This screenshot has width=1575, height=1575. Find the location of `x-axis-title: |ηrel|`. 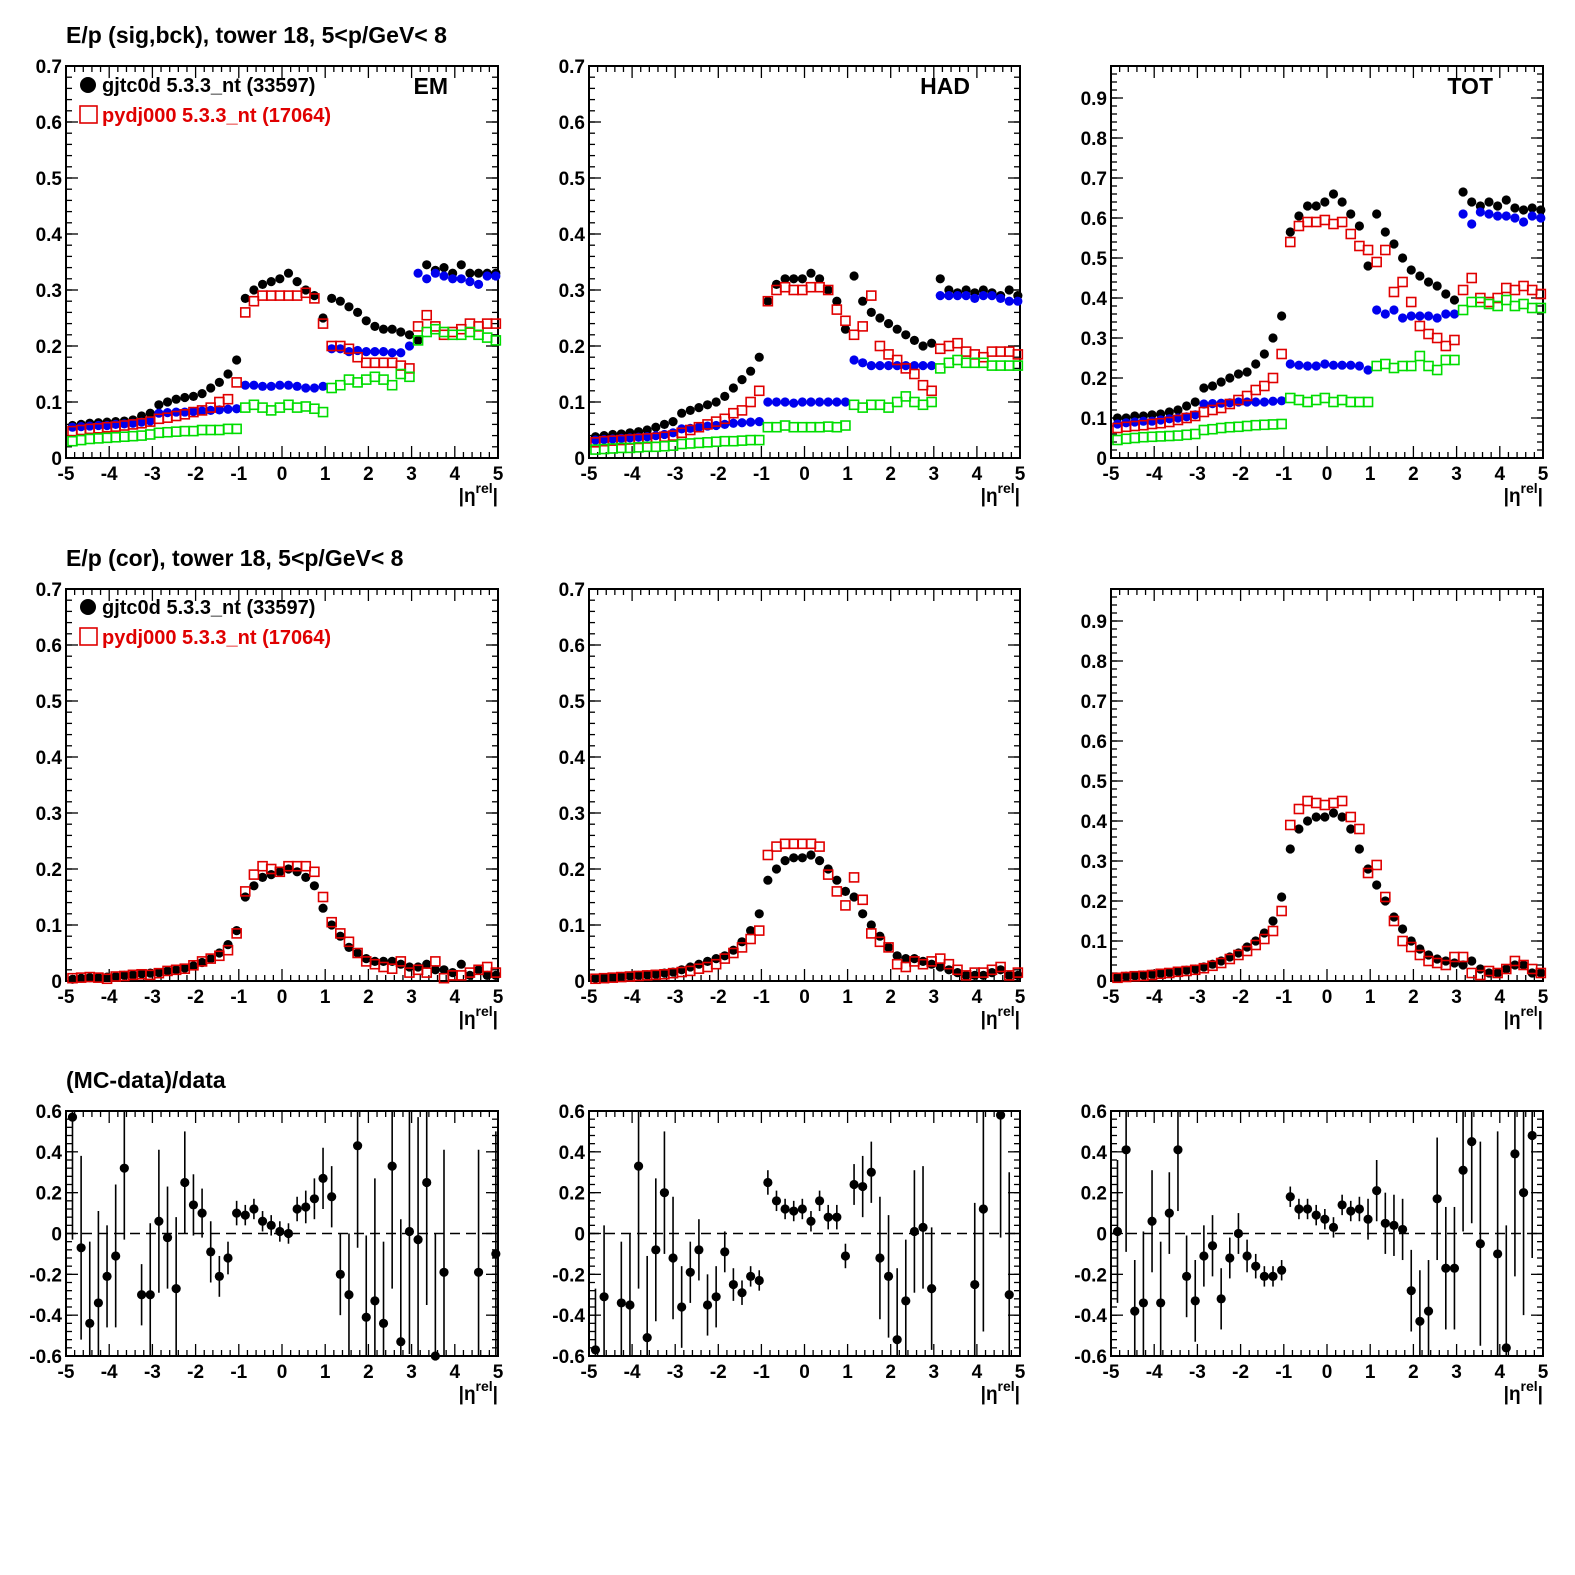

x-axis-title: |ηrel| is located at coordinates (478, 493).